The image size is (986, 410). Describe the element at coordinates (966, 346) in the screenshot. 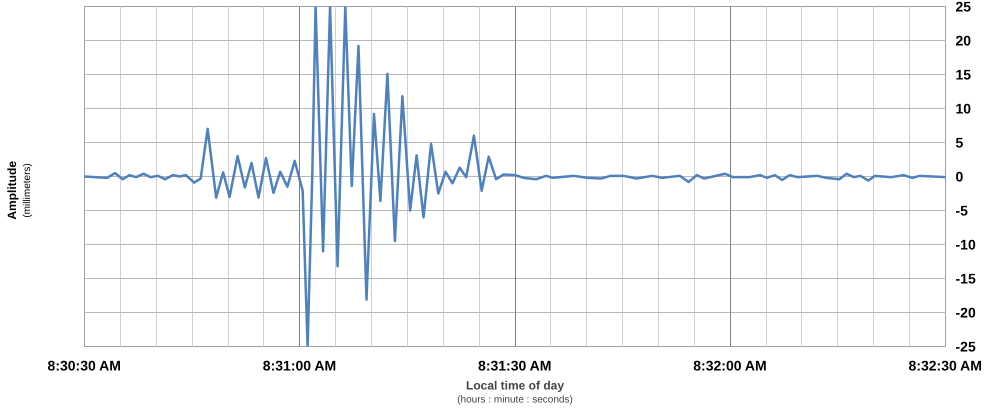

I see `y-tick-label: -25` at that location.